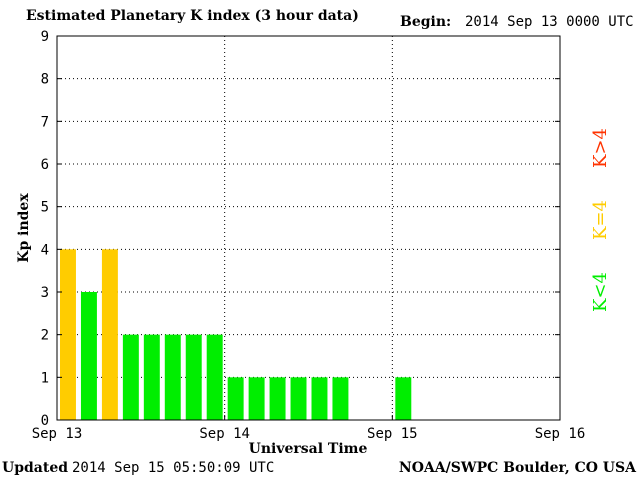 The width and height of the screenshot is (640, 480). I want to click on y-tick-label: 9, so click(45, 37).